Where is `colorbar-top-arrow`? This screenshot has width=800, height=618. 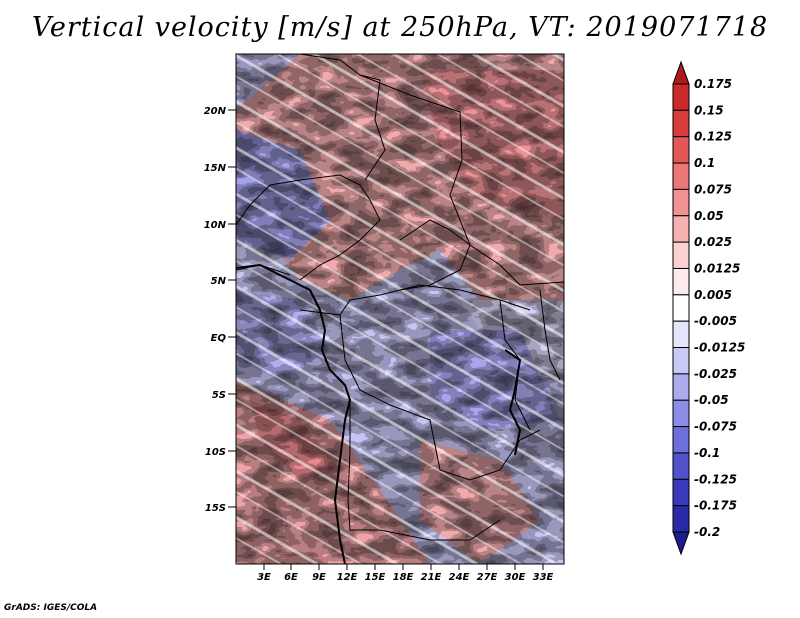
colorbar-top-arrow is located at coordinates (681, 72).